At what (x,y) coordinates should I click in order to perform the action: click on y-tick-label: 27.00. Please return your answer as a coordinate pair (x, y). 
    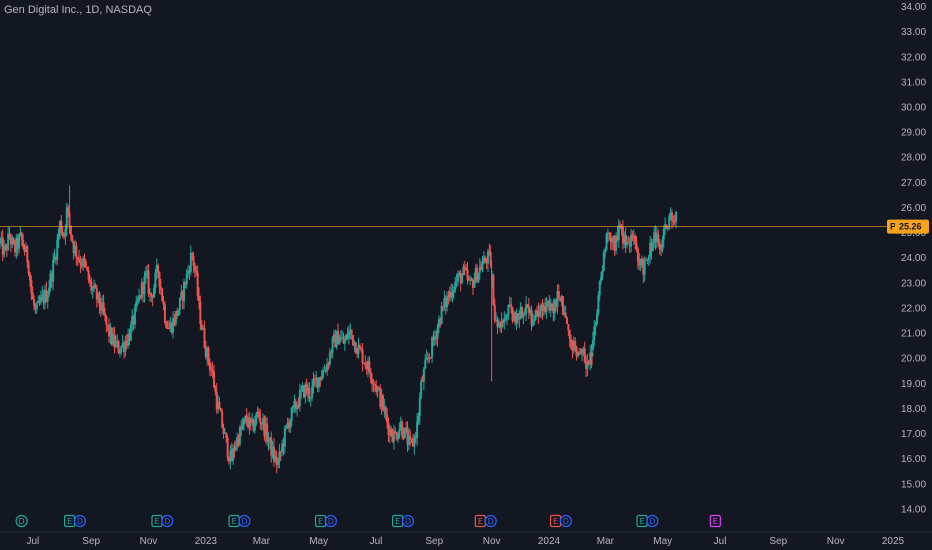
    Looking at the image, I should click on (913, 183).